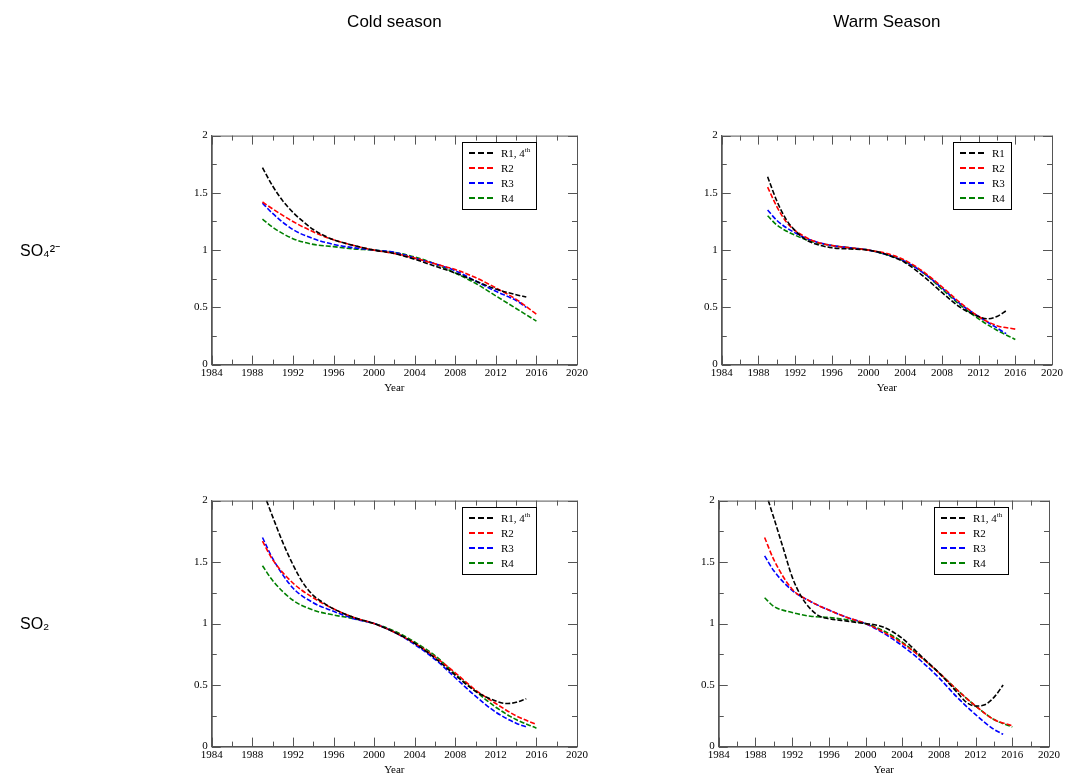 The image size is (1065, 777). Describe the element at coordinates (394, 22) in the screenshot. I see `chart-title: Cold season` at that location.